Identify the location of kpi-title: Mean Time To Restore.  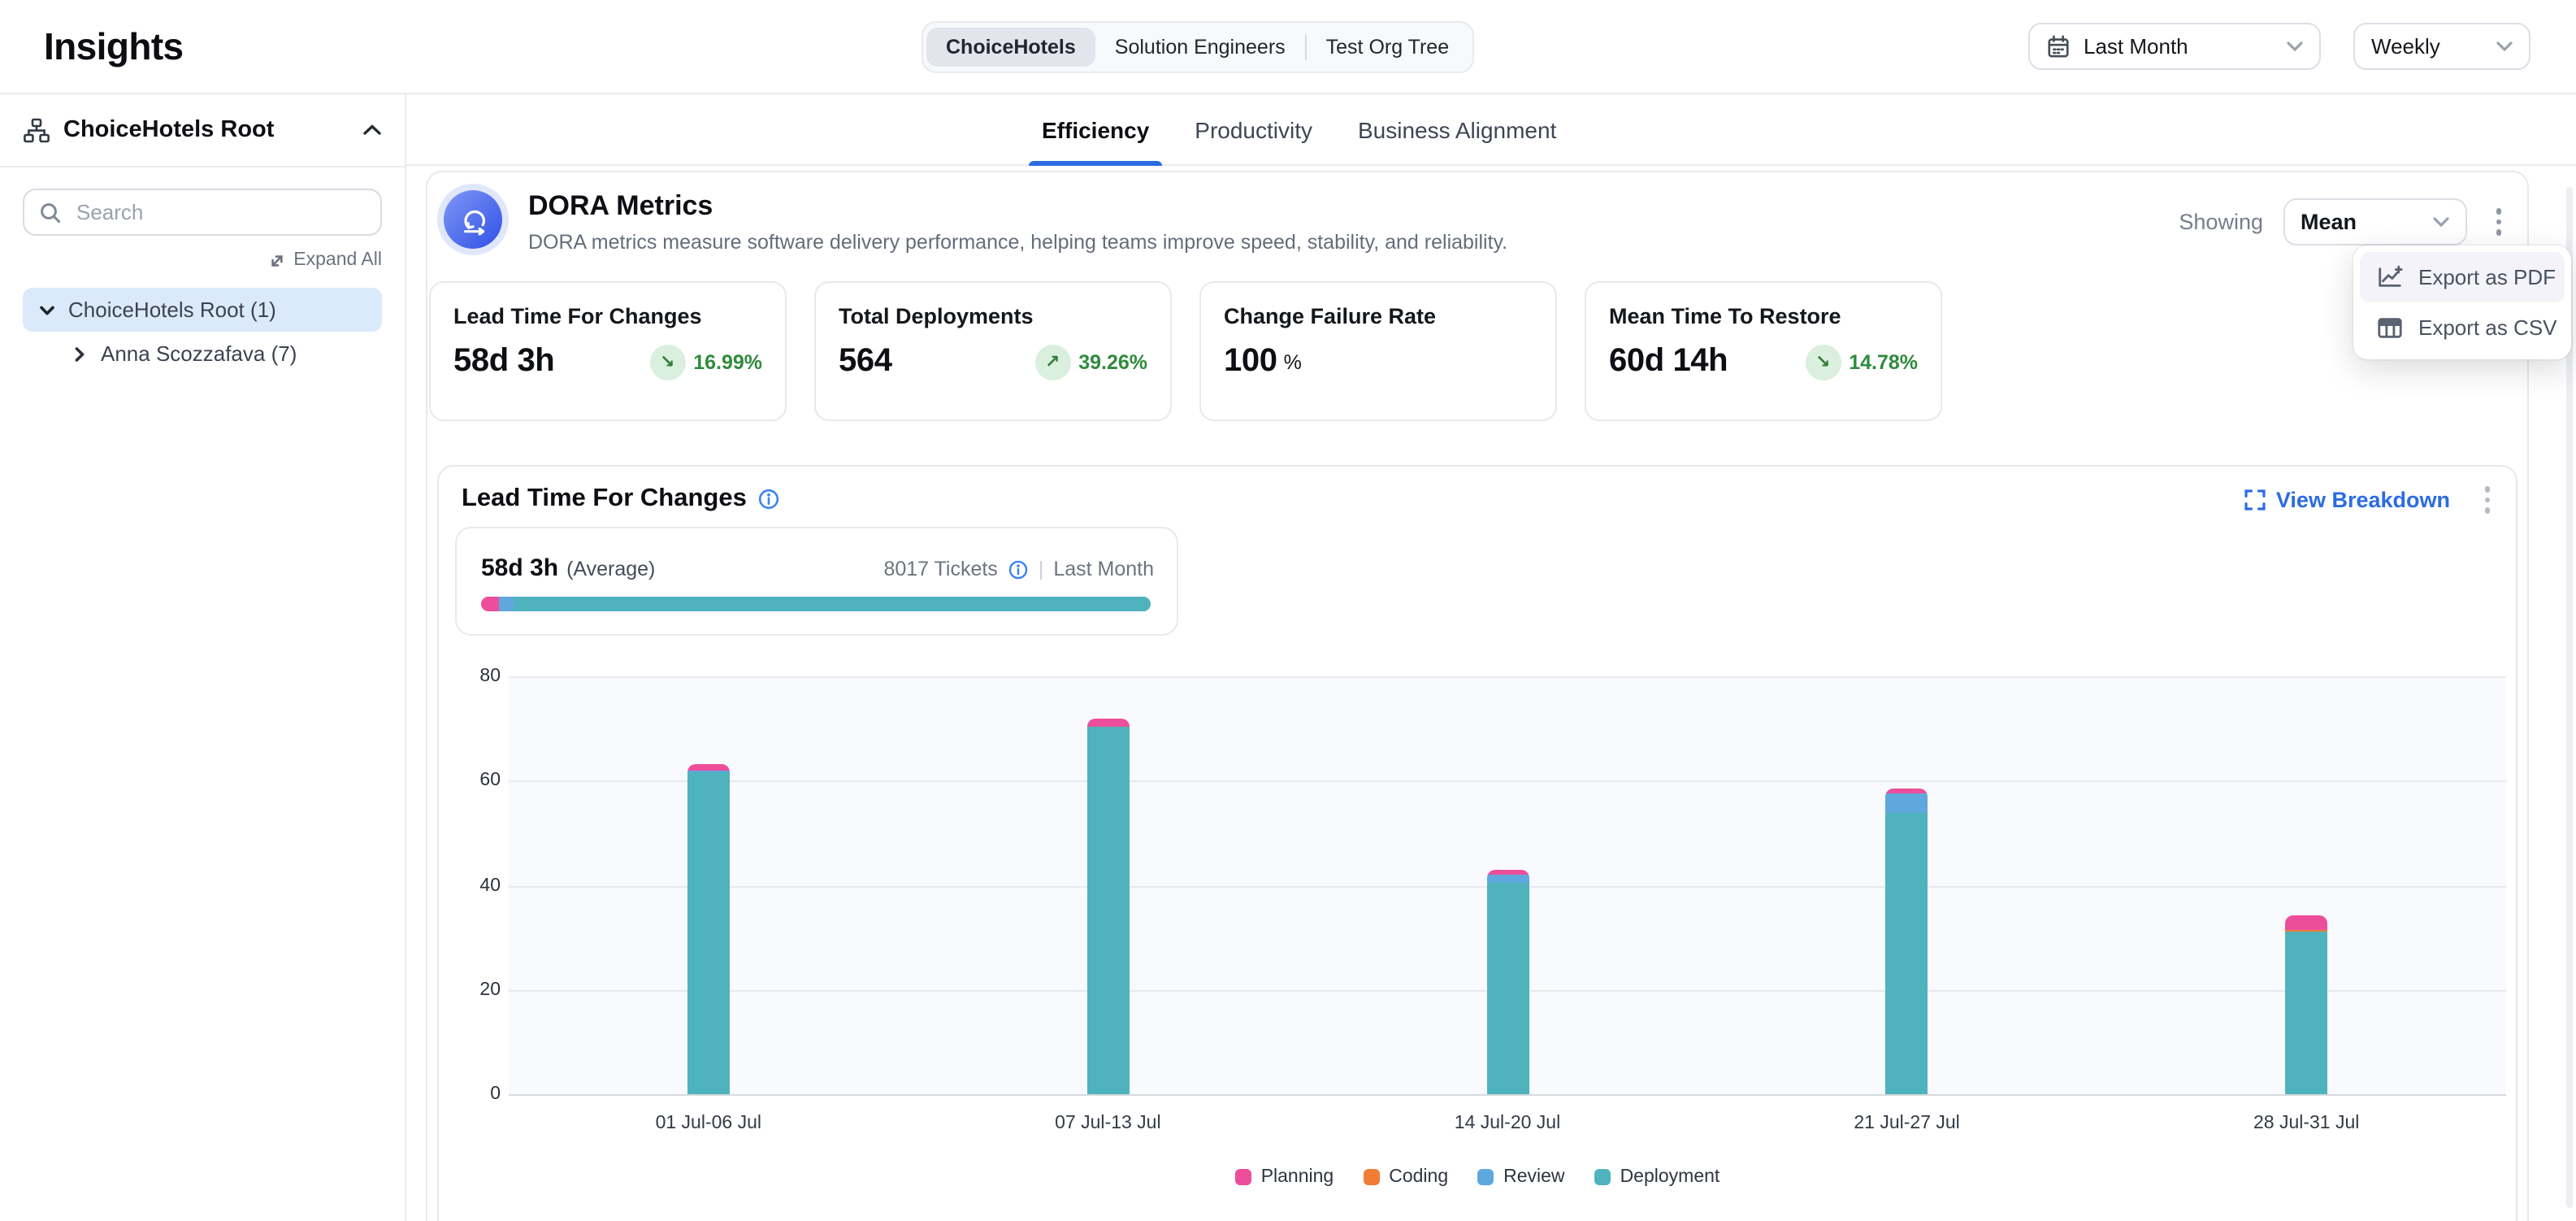
(1725, 316).